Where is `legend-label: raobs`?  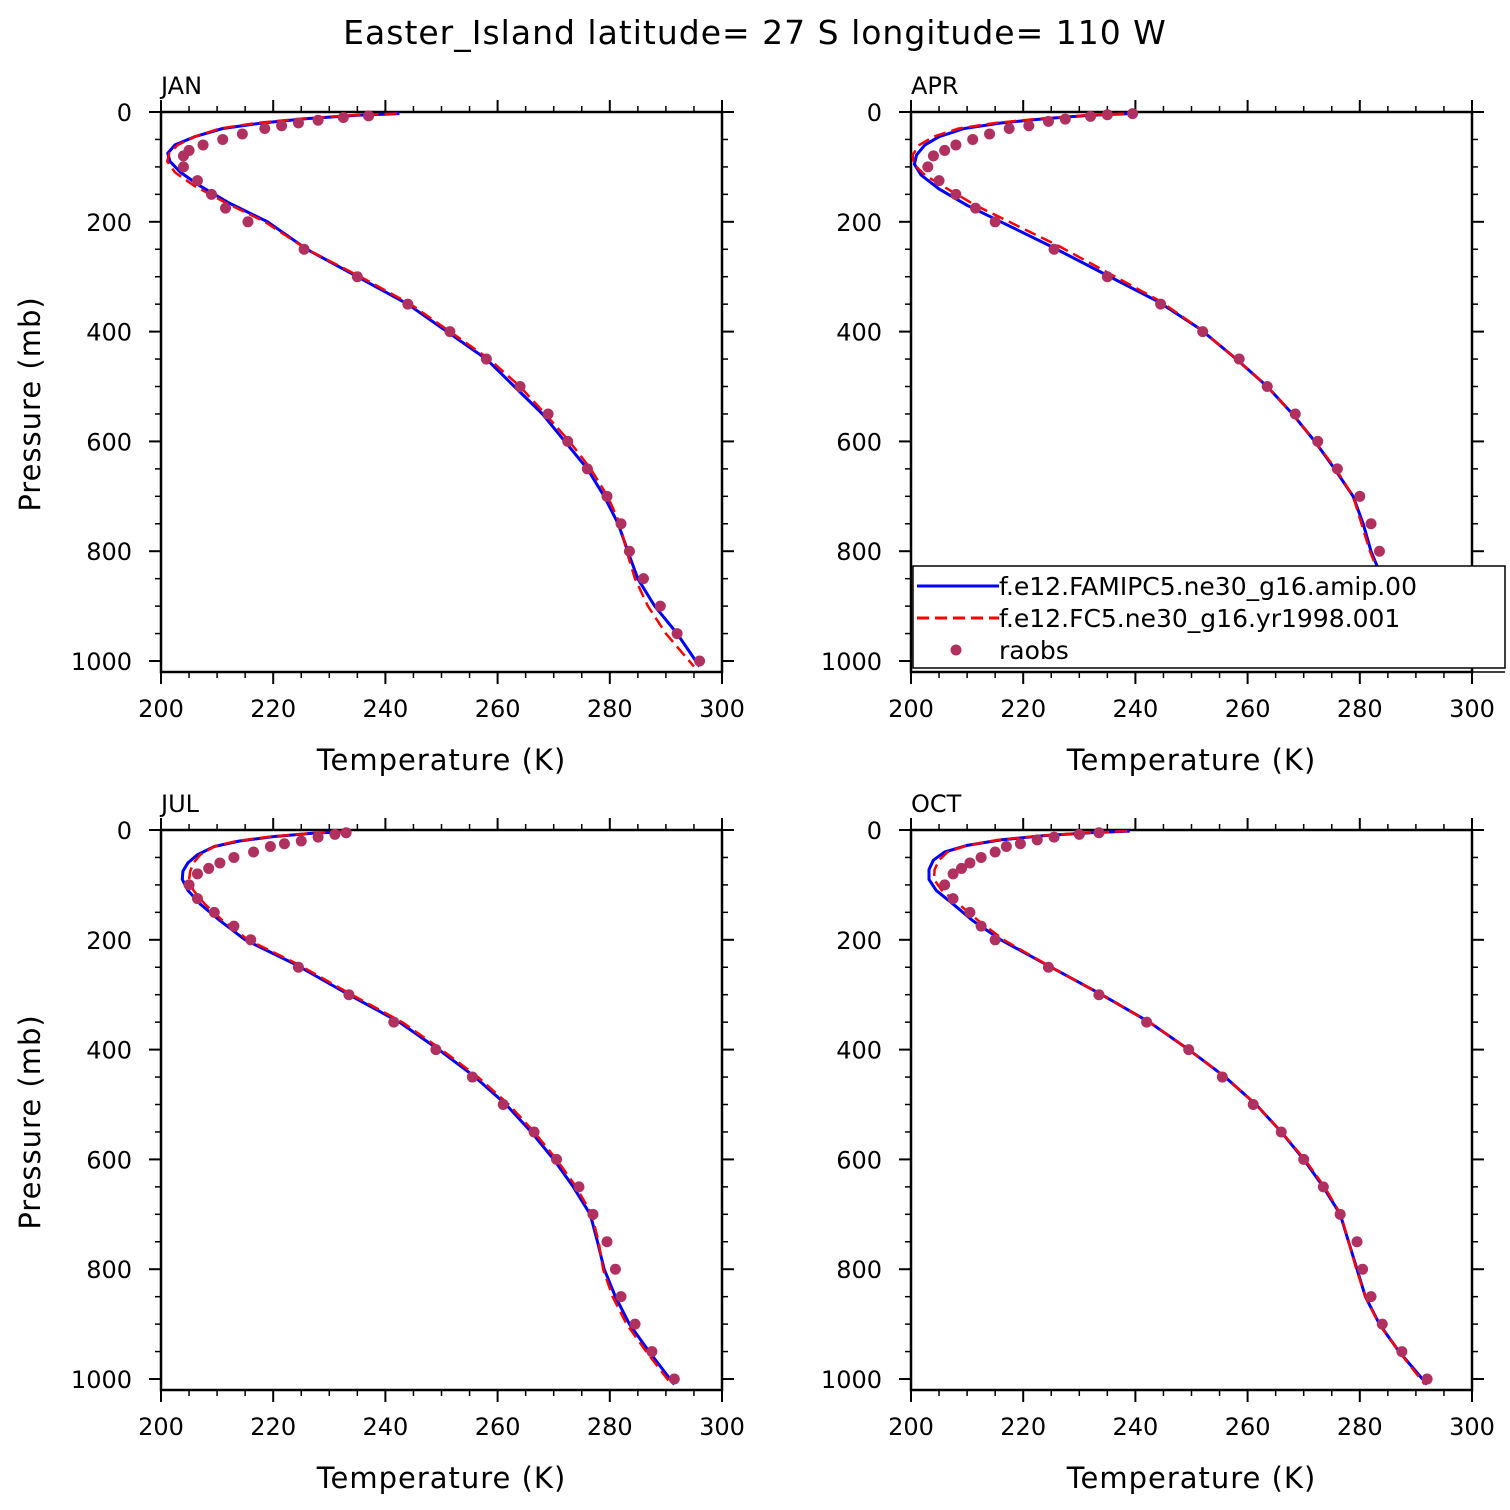 legend-label: raobs is located at coordinates (1034, 650).